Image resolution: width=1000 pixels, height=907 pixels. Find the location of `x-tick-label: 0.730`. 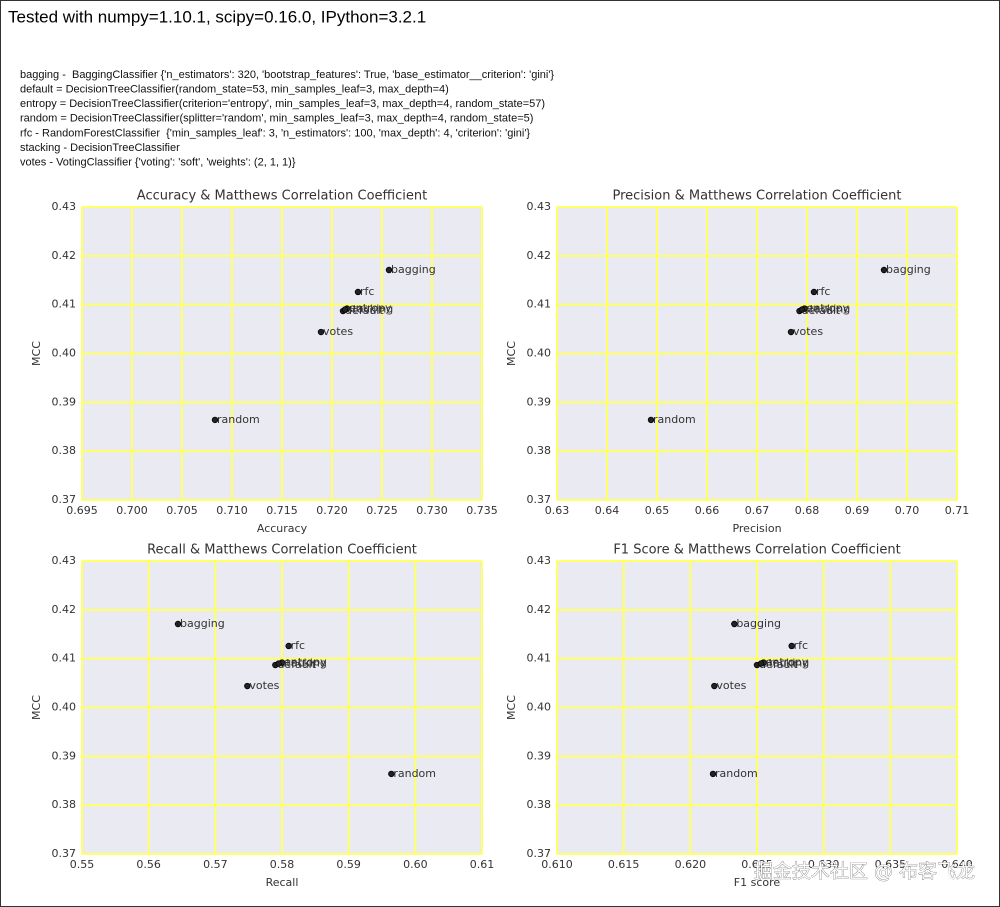

x-tick-label: 0.730 is located at coordinates (432, 510).